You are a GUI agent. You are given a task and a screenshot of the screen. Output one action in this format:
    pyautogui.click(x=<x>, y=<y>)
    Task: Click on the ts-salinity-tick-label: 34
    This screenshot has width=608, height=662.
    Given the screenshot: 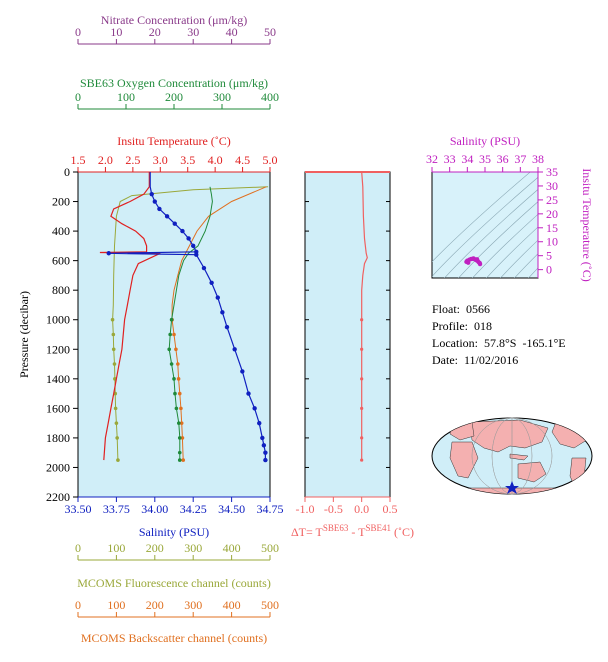 What is the action you would take?
    pyautogui.click(x=467, y=159)
    